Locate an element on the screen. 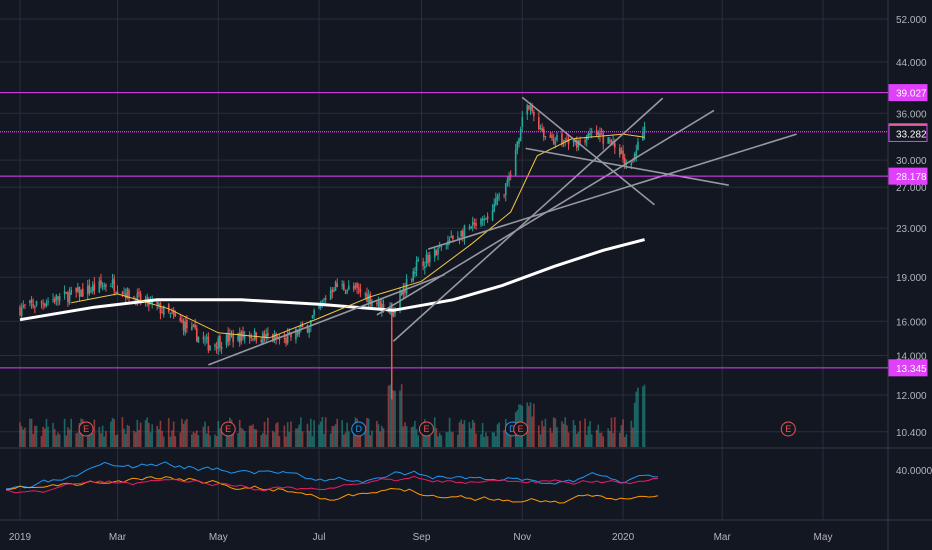 This screenshot has height=550, width=932. x-tick-label: May is located at coordinates (823, 537).